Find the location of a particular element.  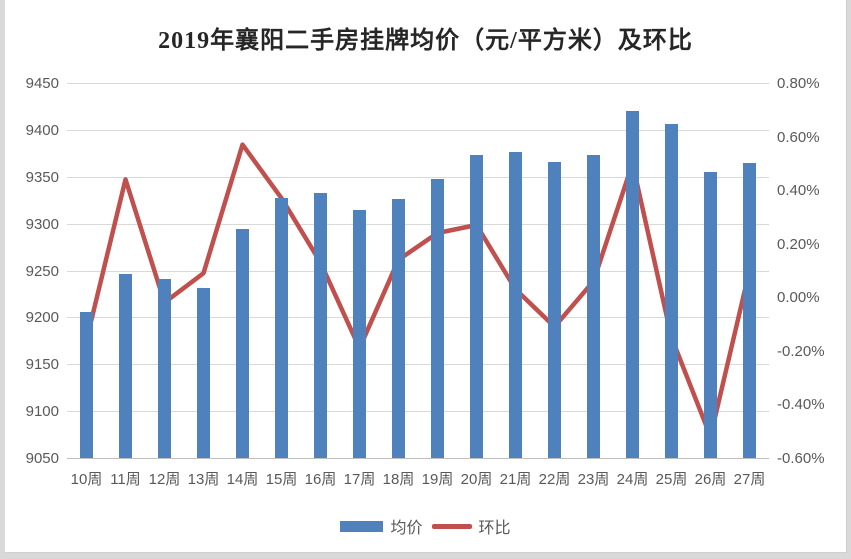

x-axis-label: 25周 is located at coordinates (671, 479).